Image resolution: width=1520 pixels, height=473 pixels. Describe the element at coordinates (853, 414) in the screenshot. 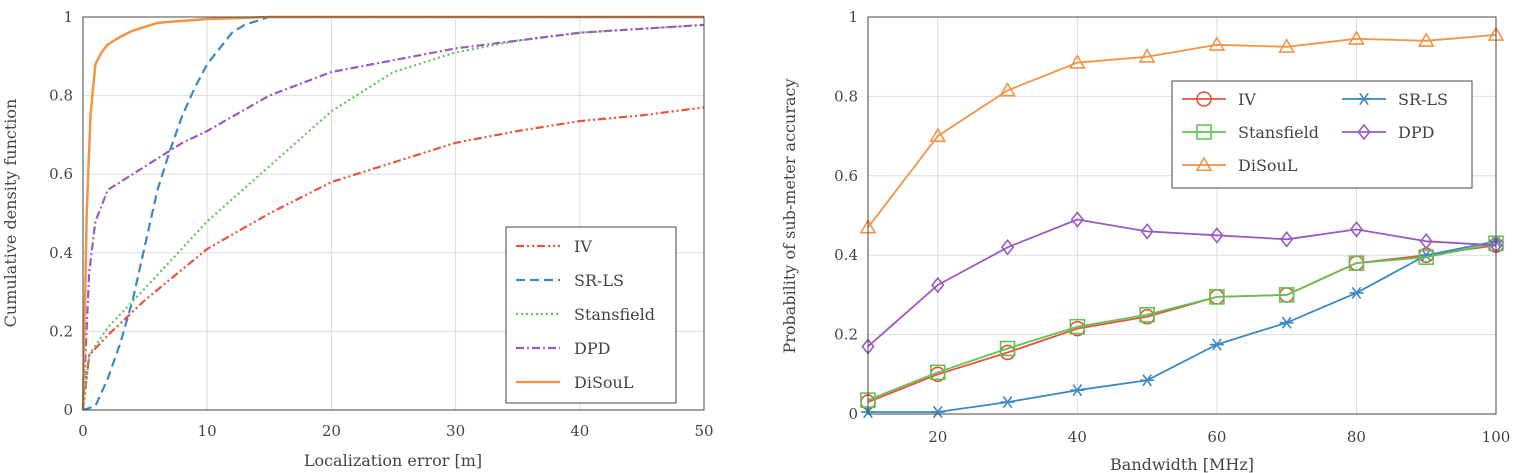

I see `right-ytick-label: 0` at that location.